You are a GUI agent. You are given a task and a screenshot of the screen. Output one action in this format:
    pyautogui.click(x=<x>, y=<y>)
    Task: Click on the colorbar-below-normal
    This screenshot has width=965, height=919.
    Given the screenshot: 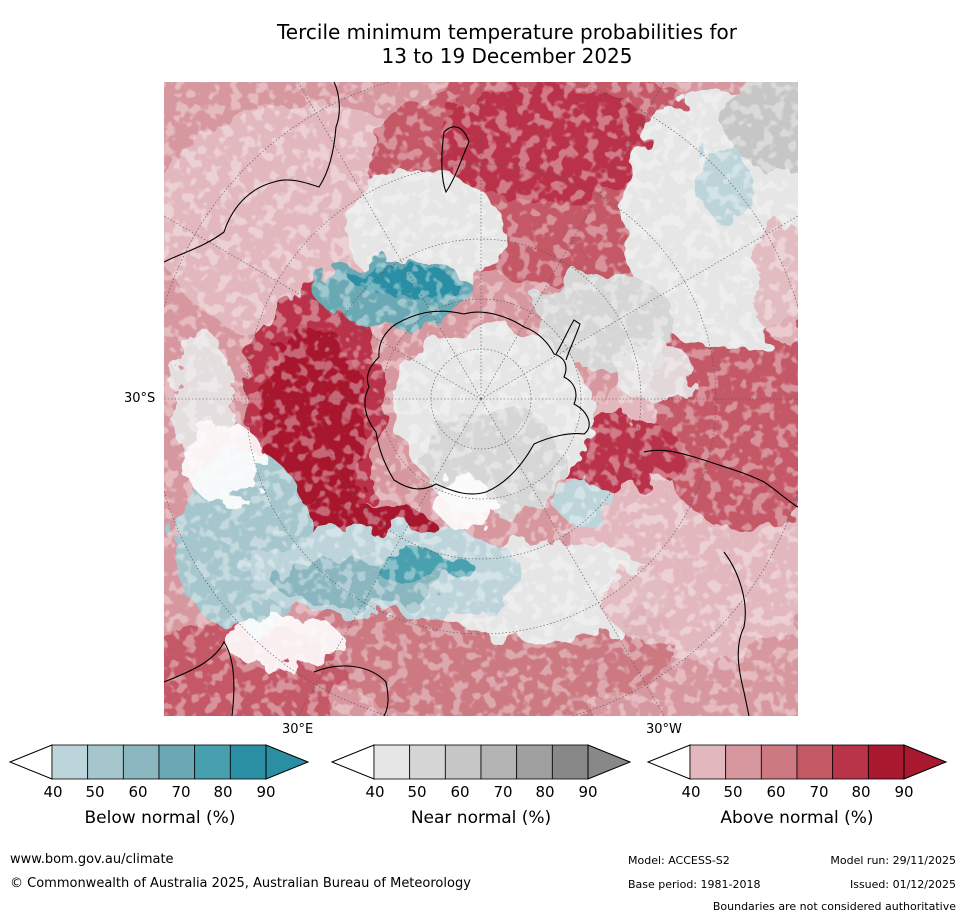 What is the action you would take?
    pyautogui.click(x=159, y=764)
    